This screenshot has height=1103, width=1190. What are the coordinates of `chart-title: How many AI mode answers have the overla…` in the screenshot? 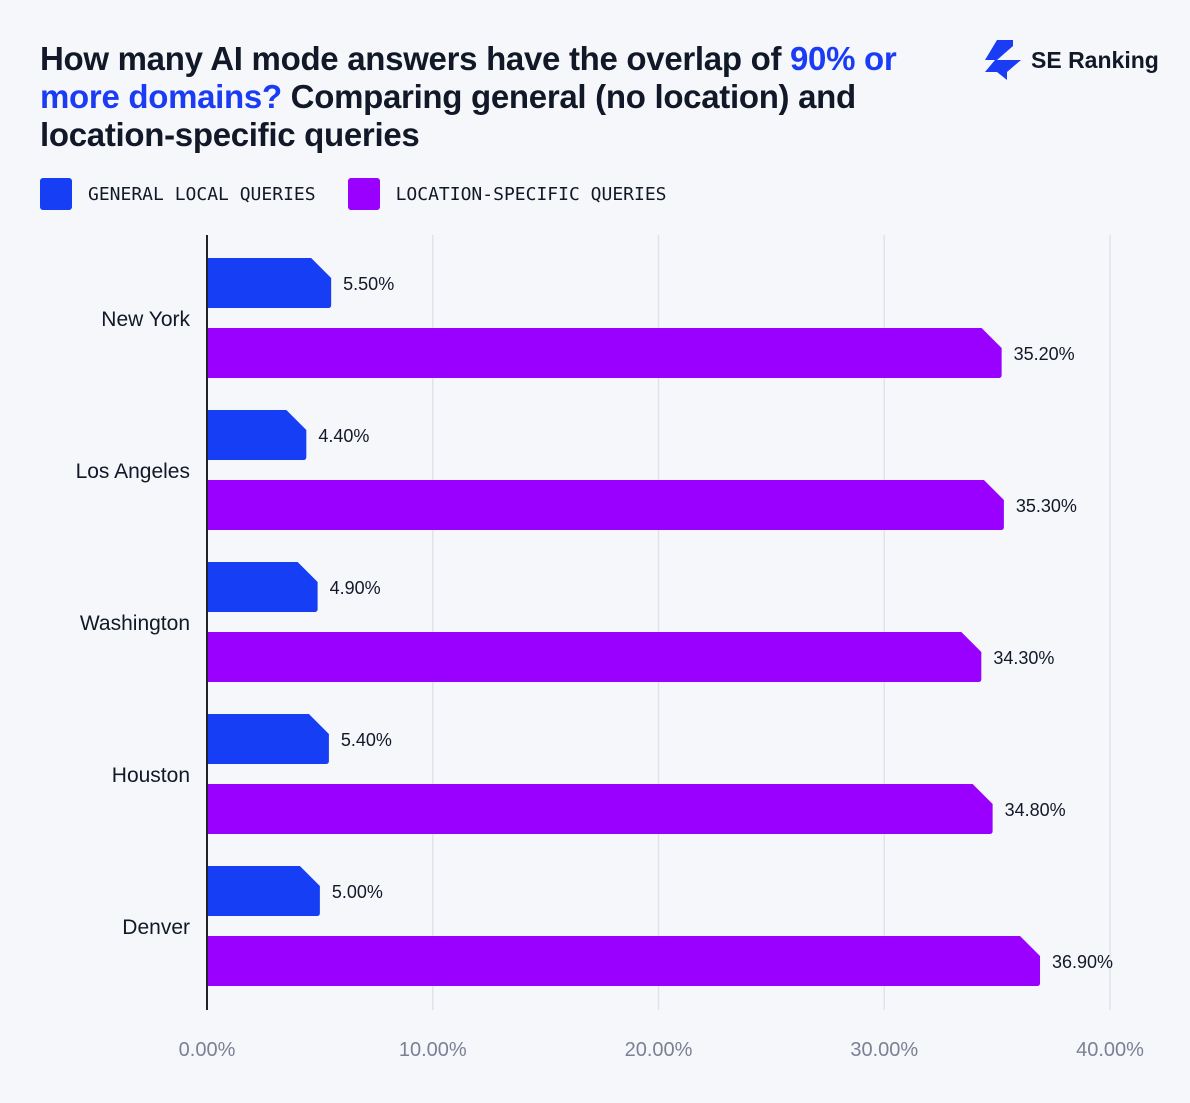 It's located at (500, 97).